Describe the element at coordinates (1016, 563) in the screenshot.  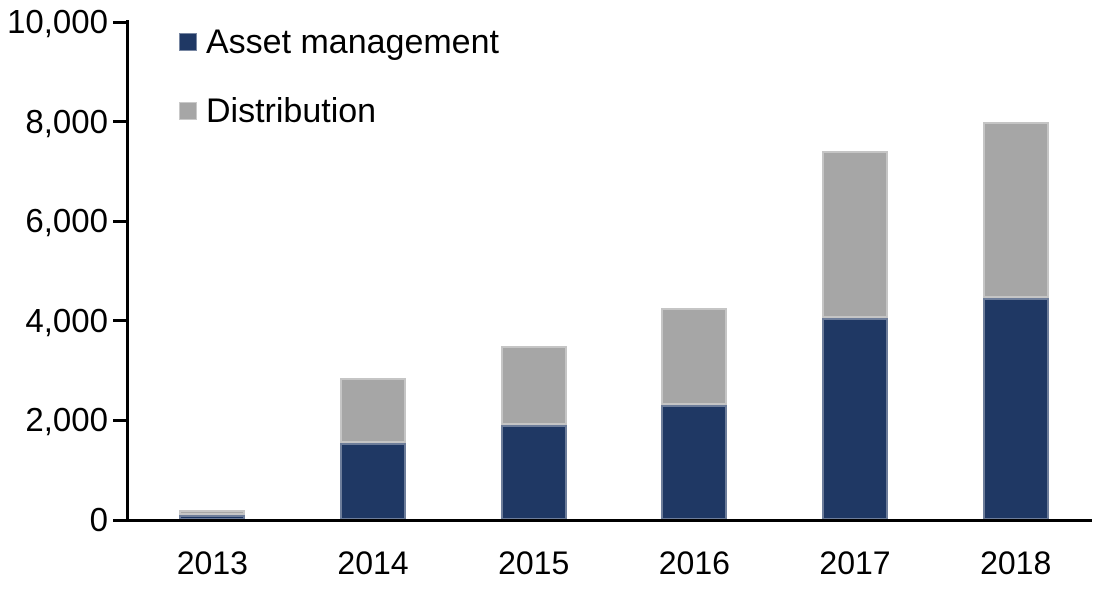
I see `x-axis-tick-label: 2018` at that location.